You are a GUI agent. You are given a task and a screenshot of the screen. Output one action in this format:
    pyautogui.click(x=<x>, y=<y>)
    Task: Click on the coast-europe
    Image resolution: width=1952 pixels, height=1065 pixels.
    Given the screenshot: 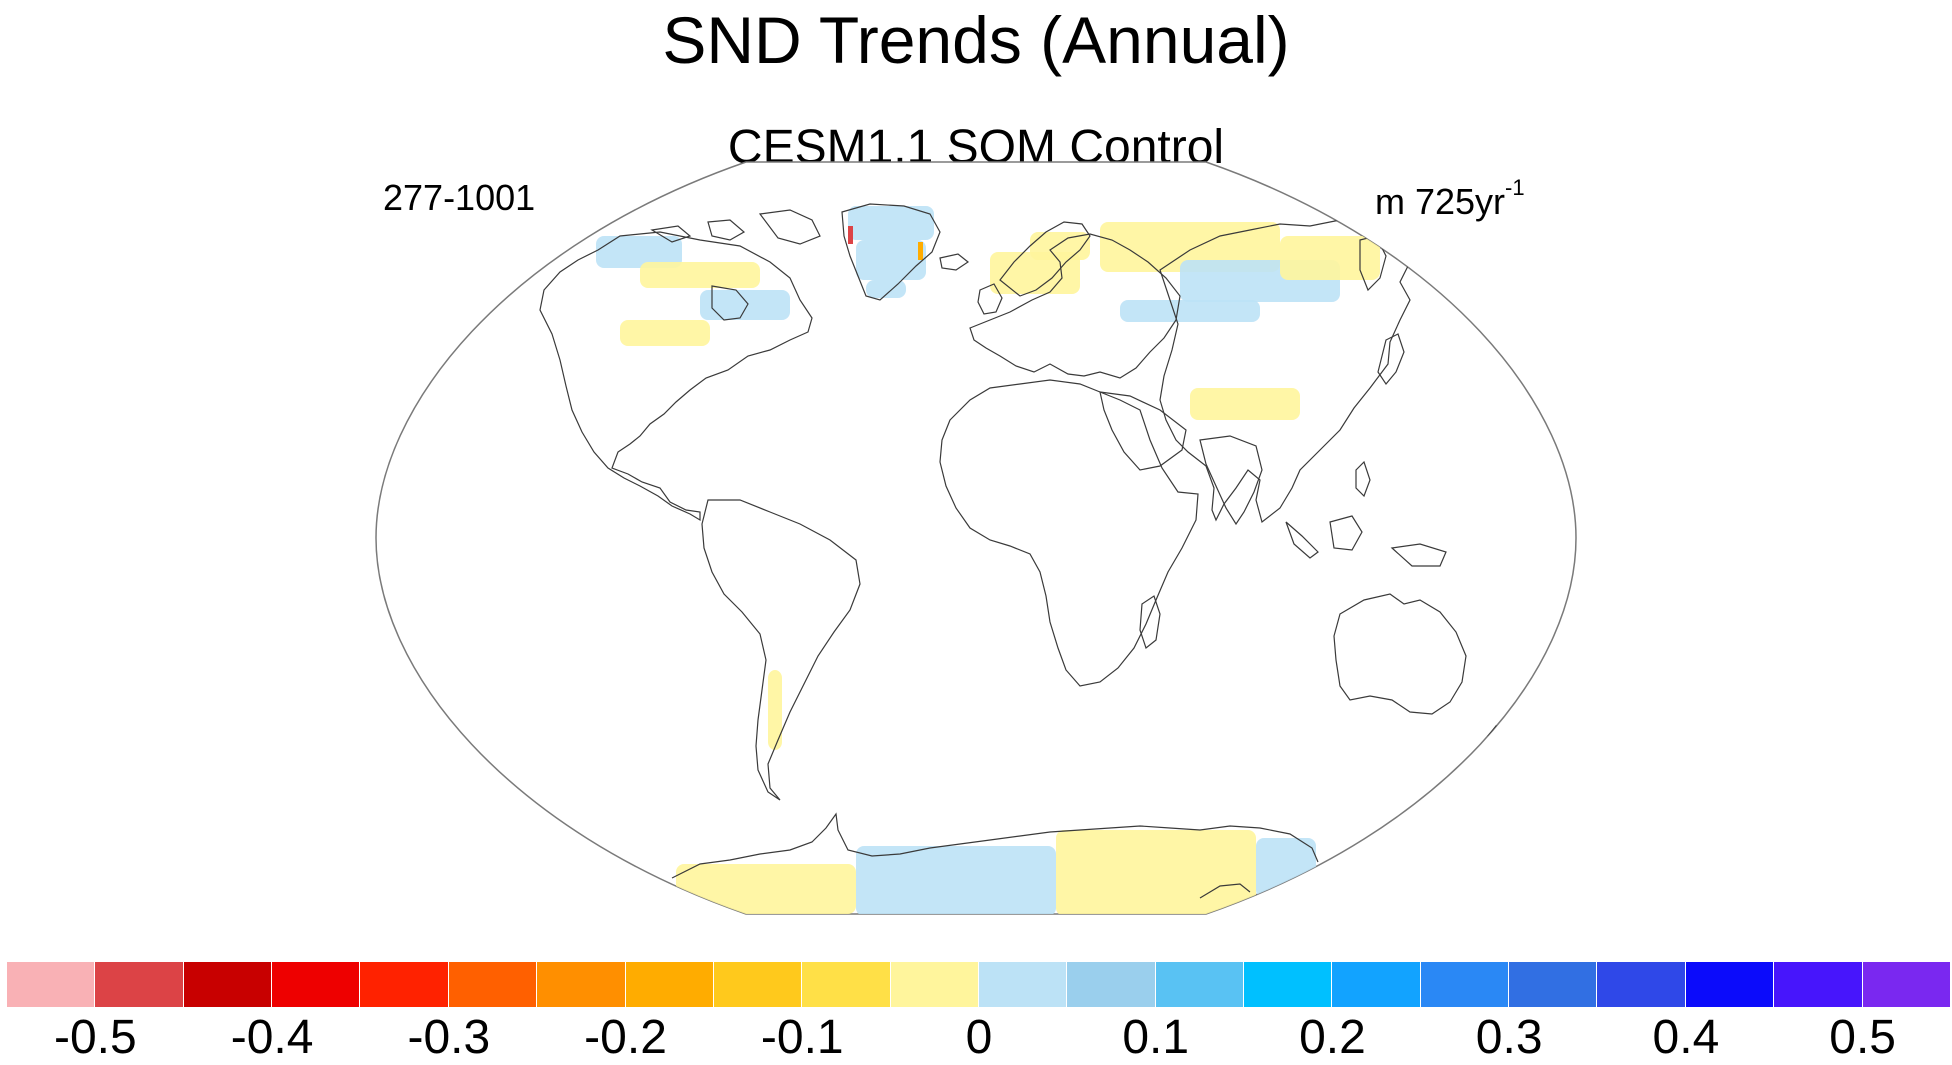 What is the action you would take?
    pyautogui.click(x=1075, y=306)
    